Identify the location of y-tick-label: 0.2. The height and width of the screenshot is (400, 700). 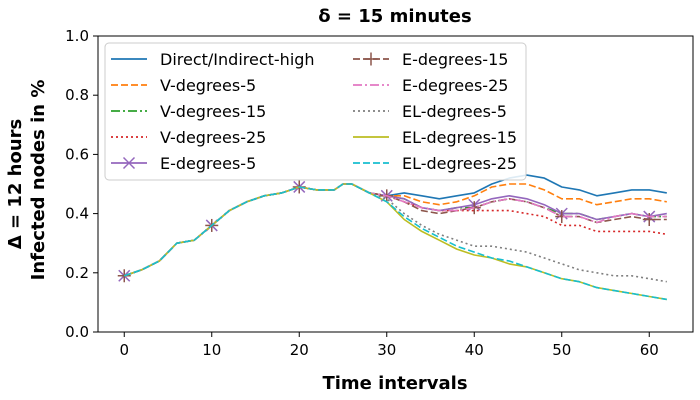
(77, 273).